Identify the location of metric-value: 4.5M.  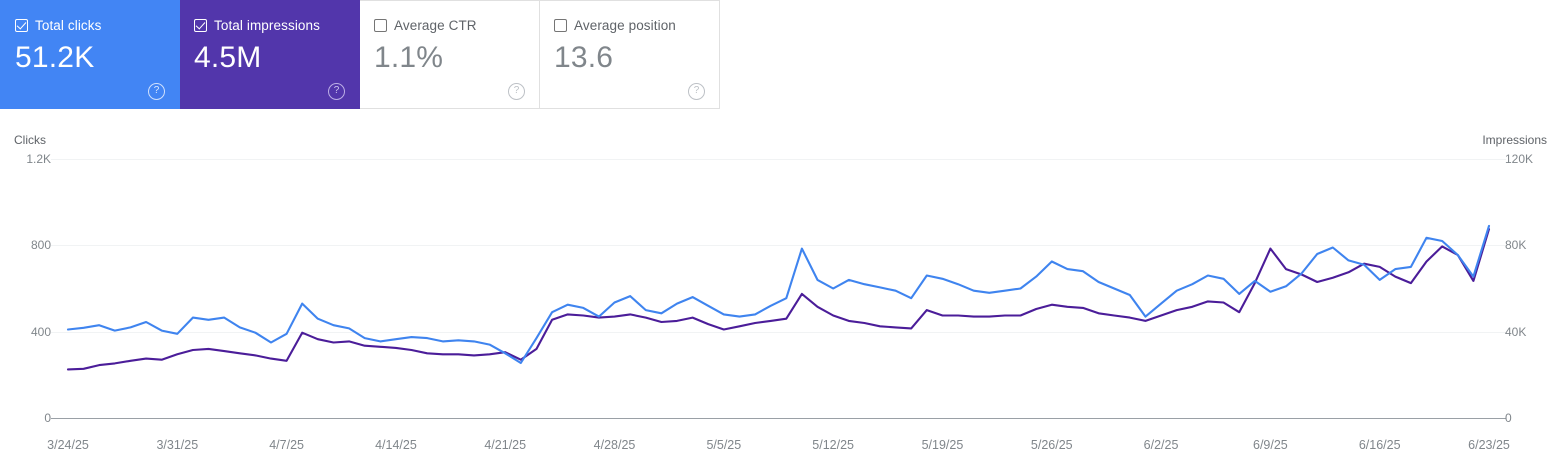
(228, 57).